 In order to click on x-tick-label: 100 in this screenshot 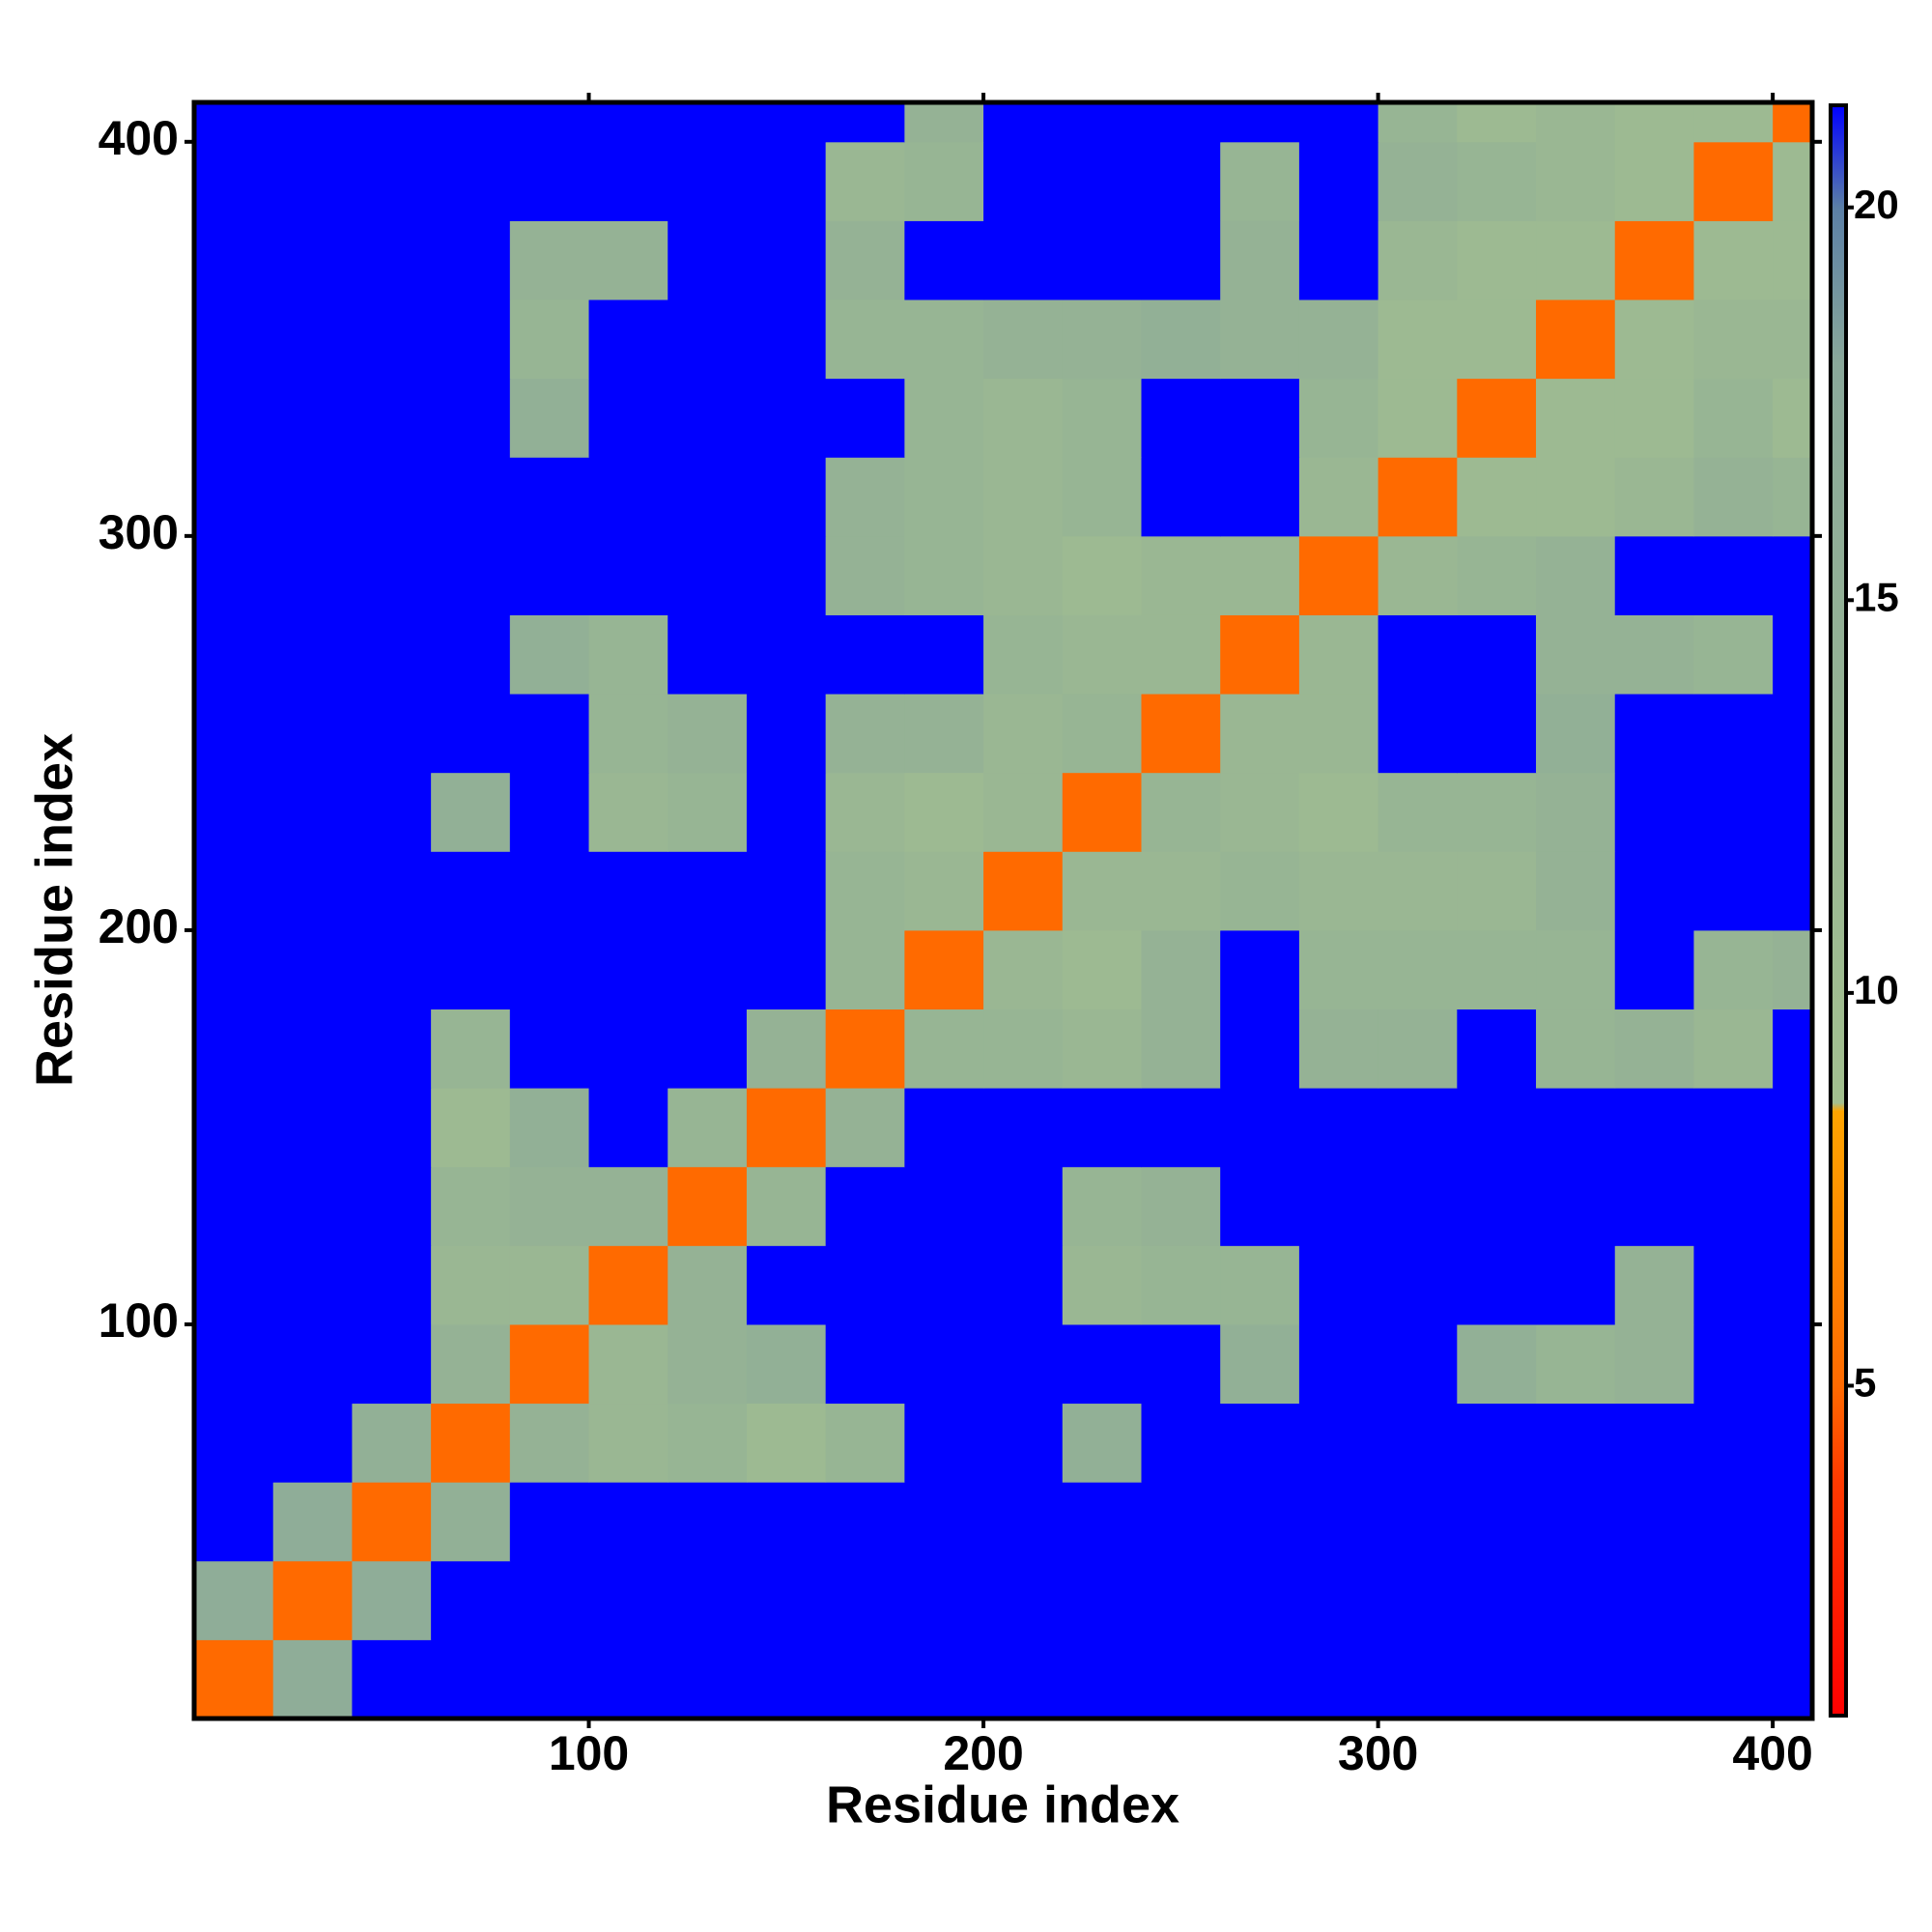, I will do `click(589, 1753)`.